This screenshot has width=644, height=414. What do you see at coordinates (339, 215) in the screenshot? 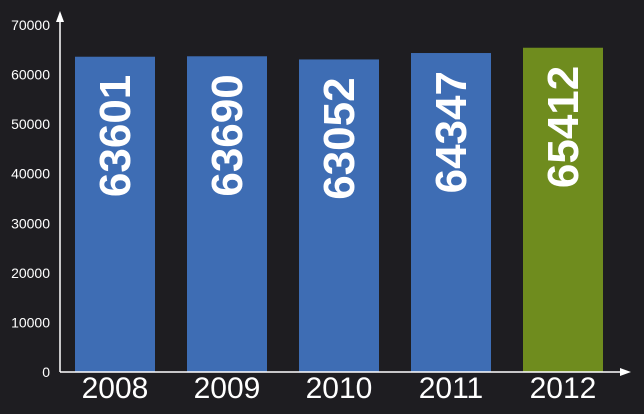
I see `bar-2010` at bounding box center [339, 215].